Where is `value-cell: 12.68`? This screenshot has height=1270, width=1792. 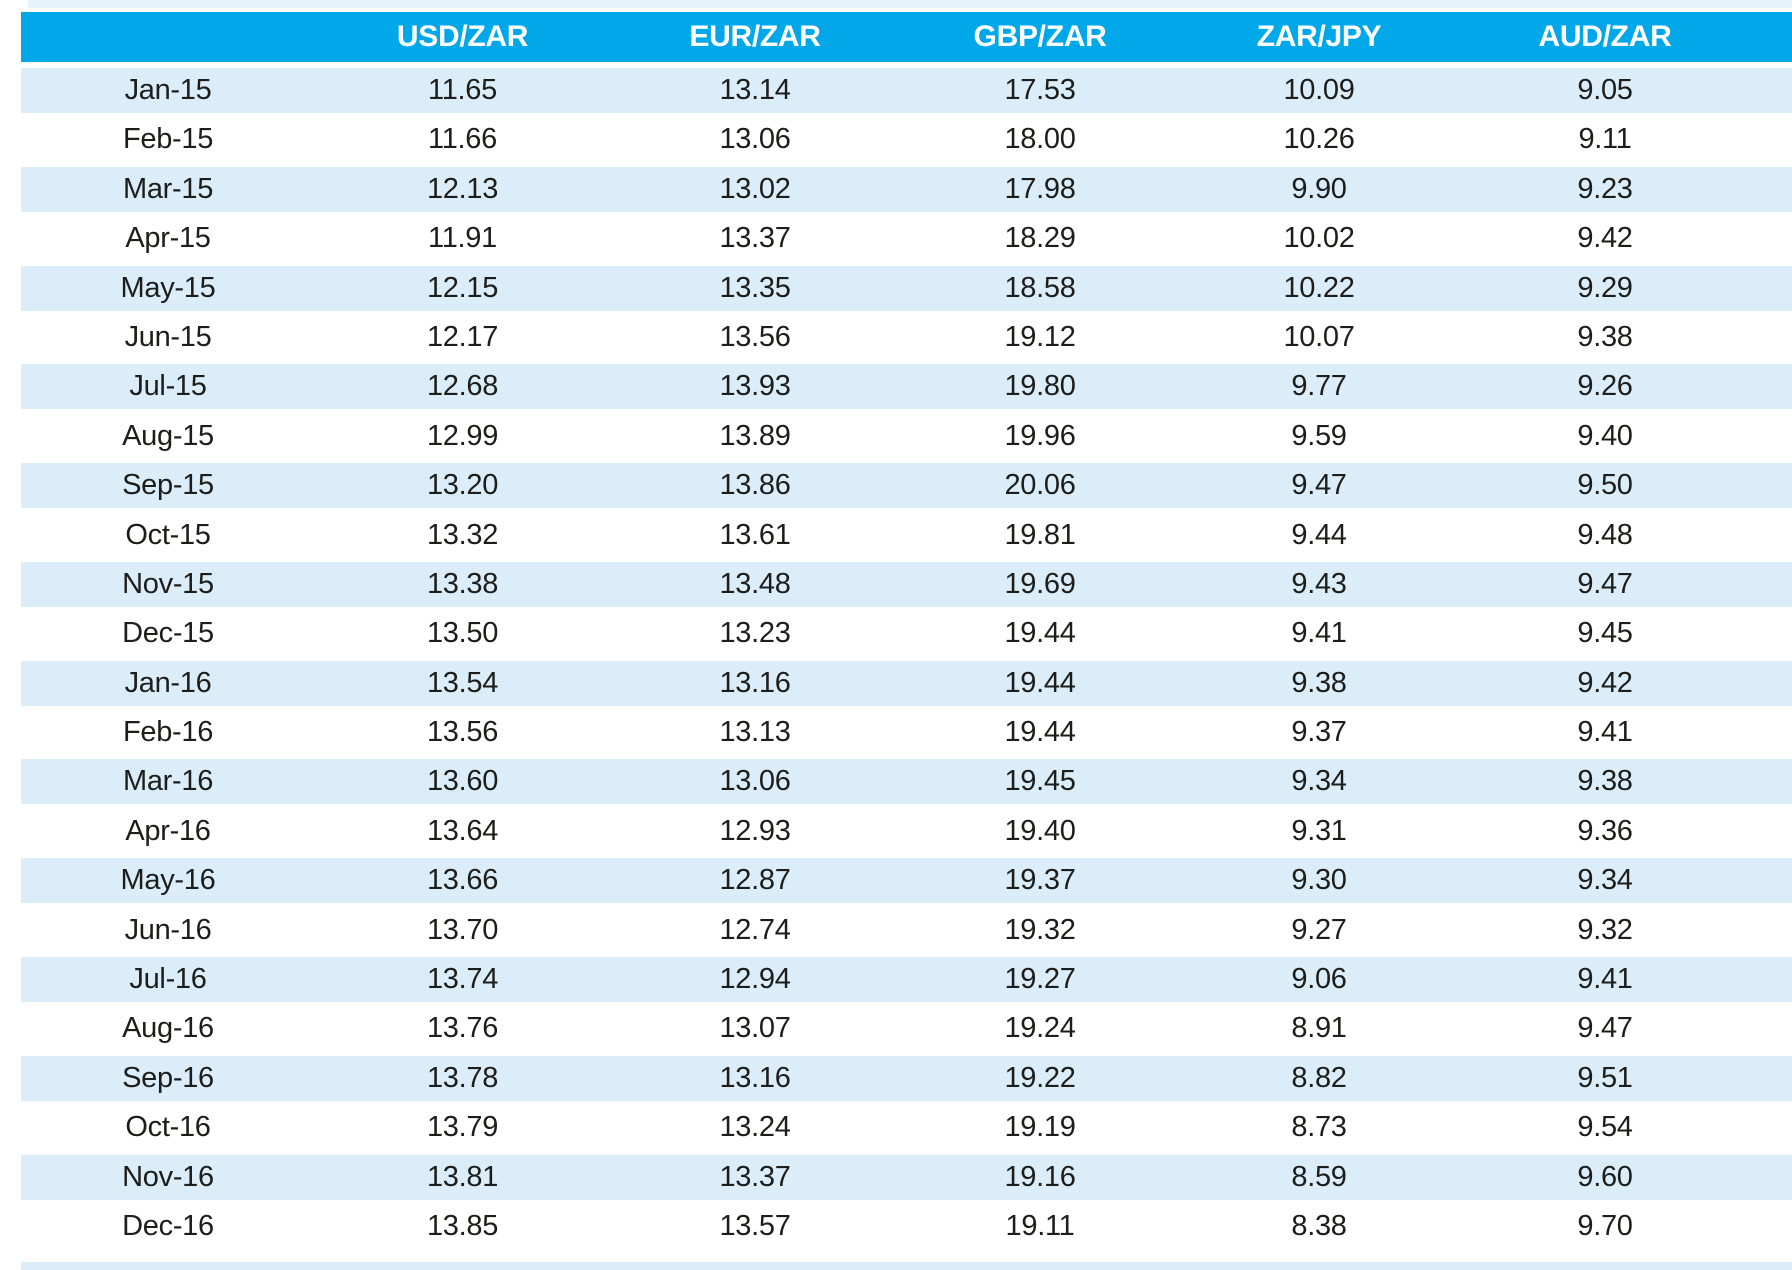 value-cell: 12.68 is located at coordinates (462, 386).